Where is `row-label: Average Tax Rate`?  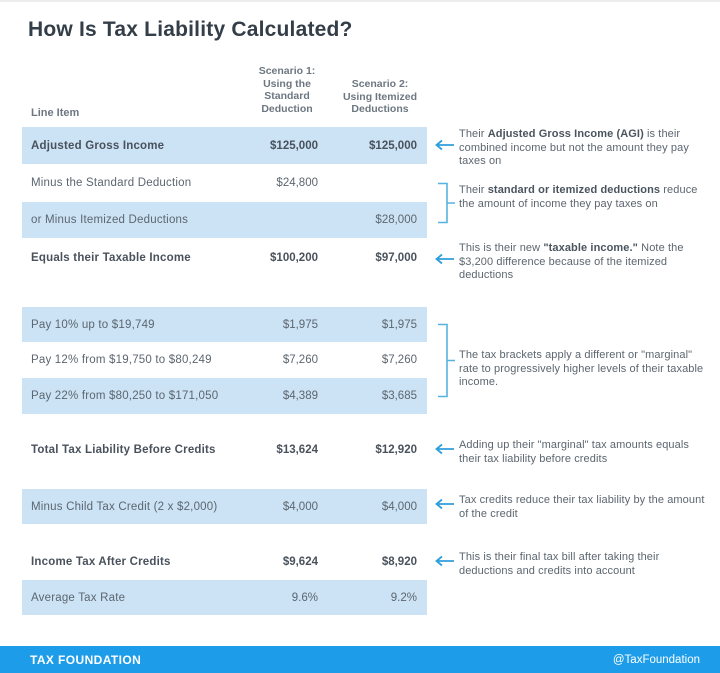 row-label: Average Tax Rate is located at coordinates (78, 597).